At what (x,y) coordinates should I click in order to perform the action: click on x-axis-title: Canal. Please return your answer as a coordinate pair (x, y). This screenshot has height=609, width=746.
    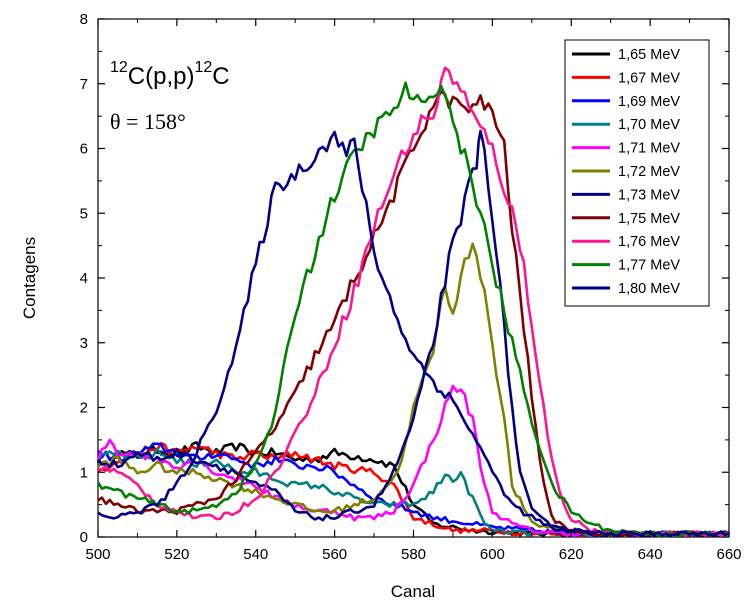
    Looking at the image, I should click on (413, 591).